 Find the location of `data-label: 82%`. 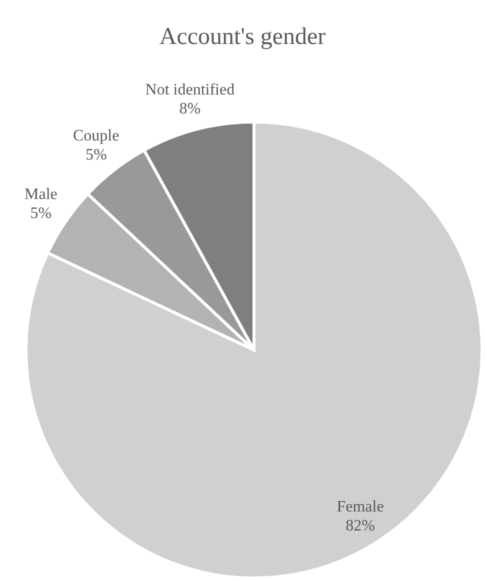

data-label: 82% is located at coordinates (360, 525).